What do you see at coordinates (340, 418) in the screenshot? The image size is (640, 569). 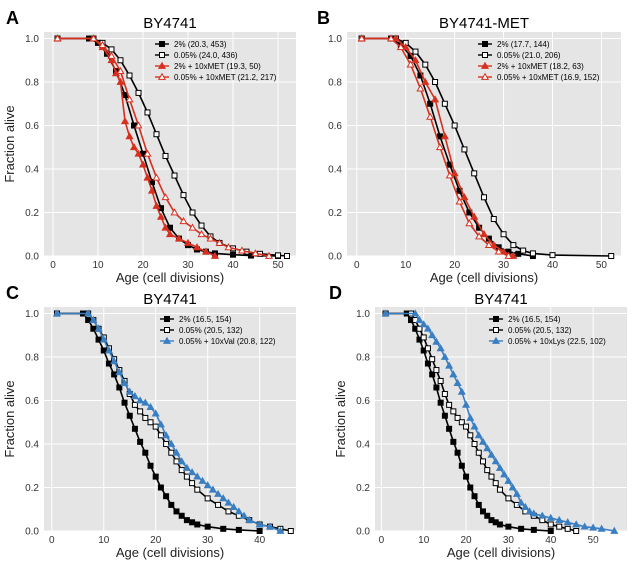 I see `panel-d-ylabel: Fraction alive` at bounding box center [340, 418].